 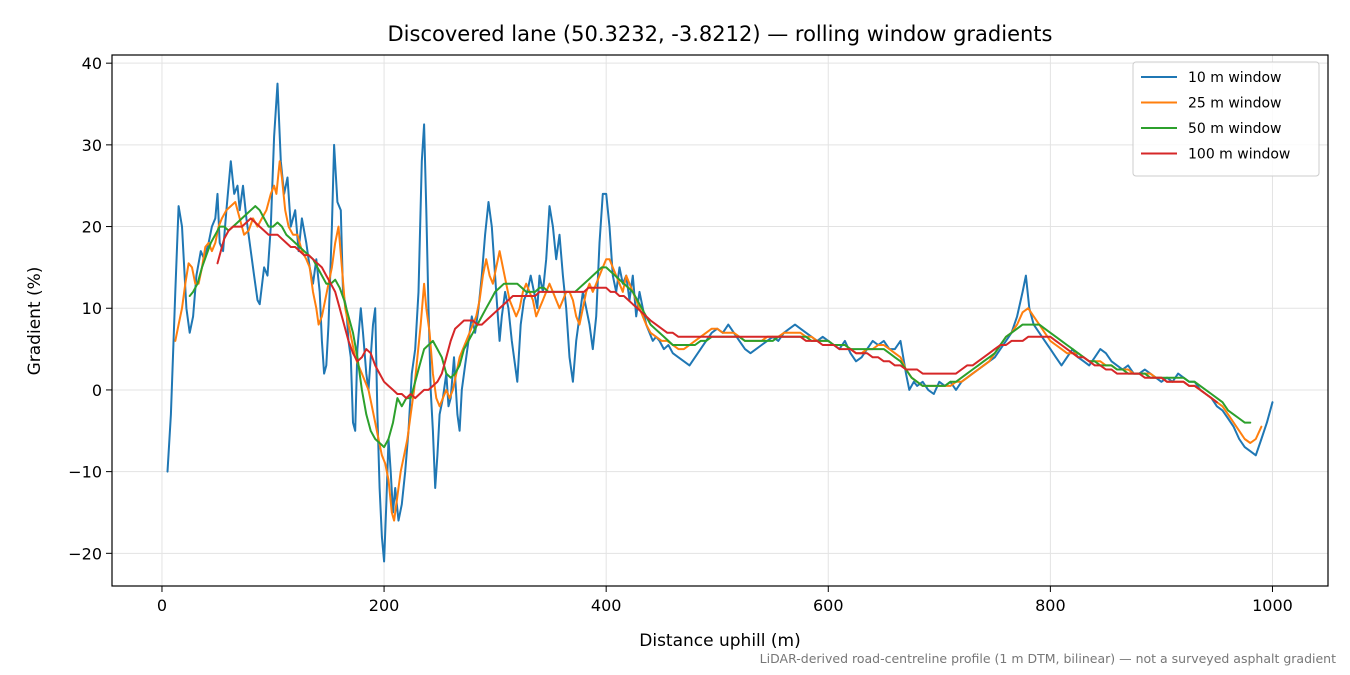 I want to click on x-axis-ticks: 0 200 400 600 800 1000, so click(x=725, y=600).